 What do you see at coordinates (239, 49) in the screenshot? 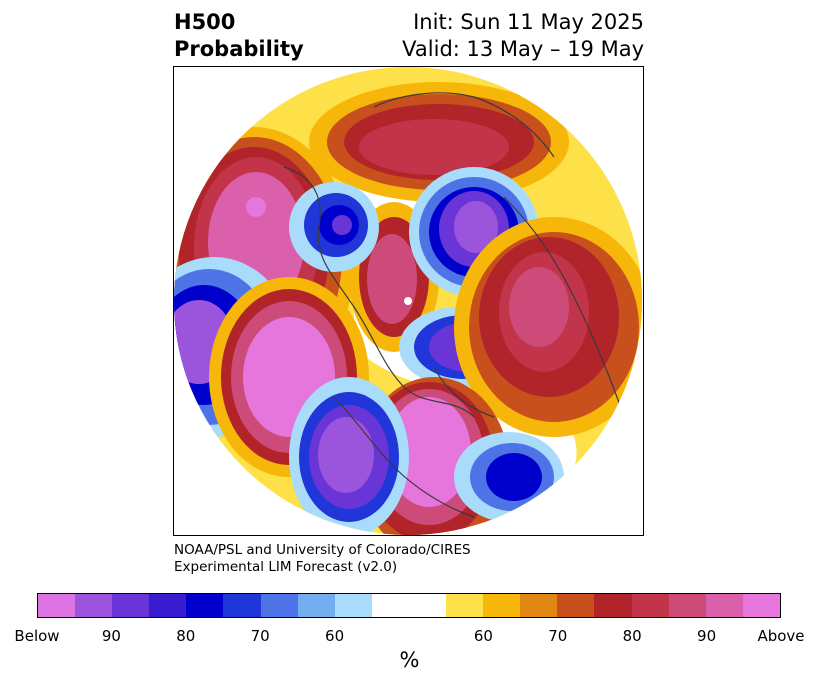
I see `title-line-2: Probability` at bounding box center [239, 49].